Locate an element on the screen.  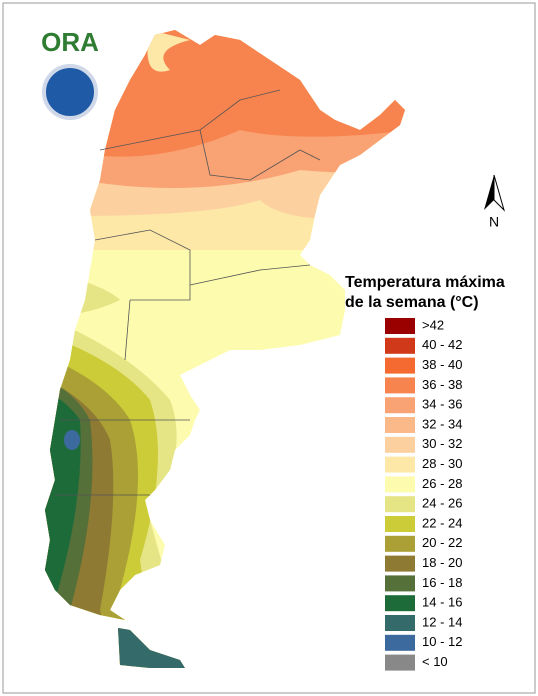
legend-label: 36 - 38 is located at coordinates (442, 384).